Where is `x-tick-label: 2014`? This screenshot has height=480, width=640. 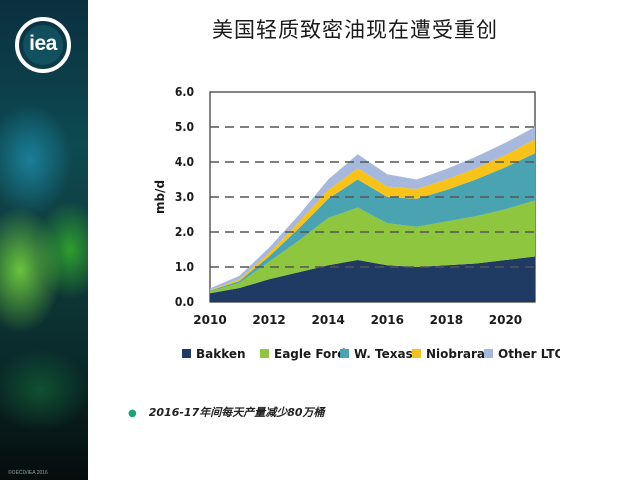
x-tick-label: 2014 is located at coordinates (327, 320).